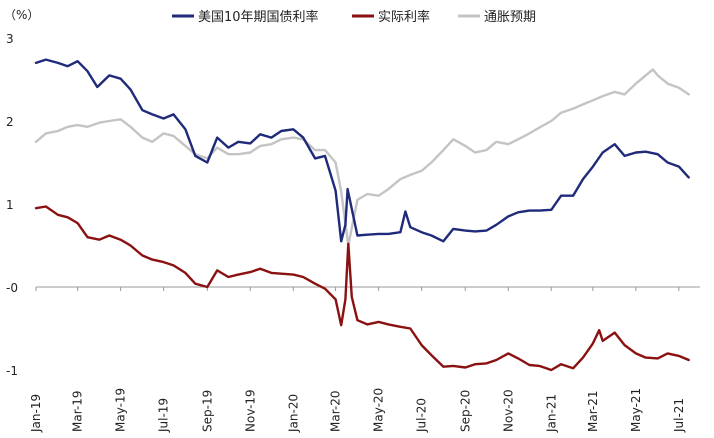 This screenshot has height=438, width=714. I want to click on x-tick-label-10: Sep-20, so click(465, 411).